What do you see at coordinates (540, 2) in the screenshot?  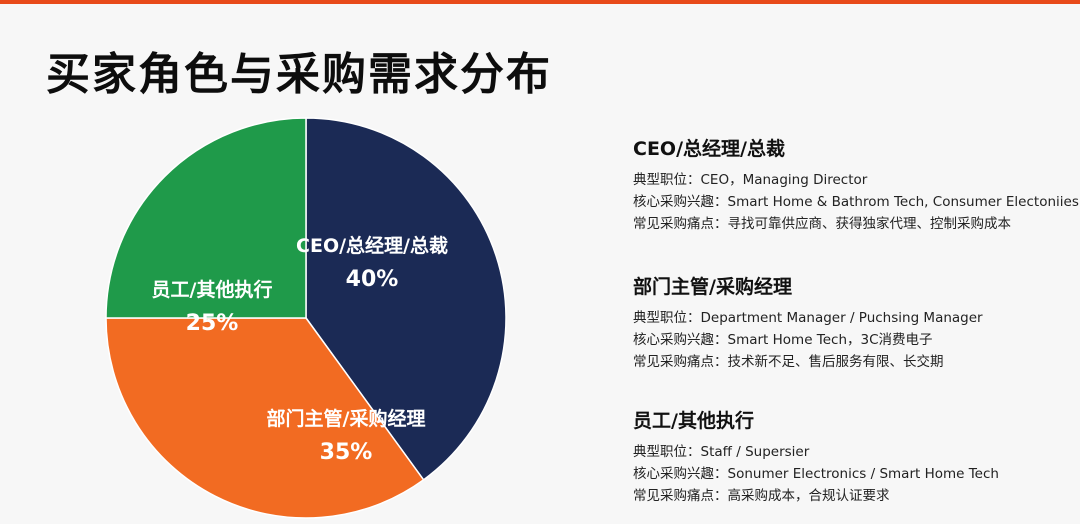 I see `top-accent-stripe` at bounding box center [540, 2].